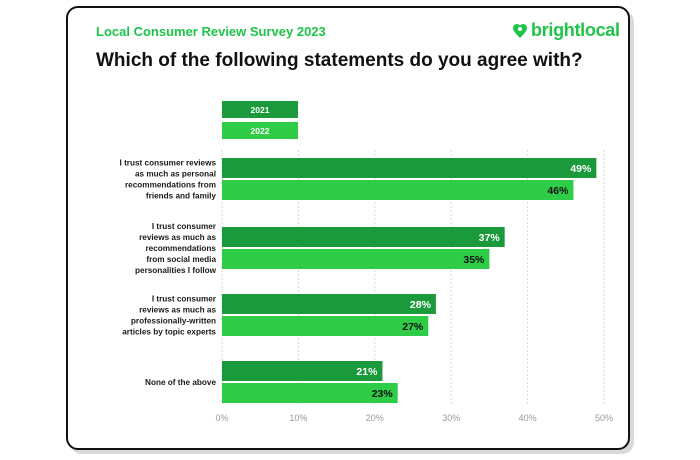  What do you see at coordinates (558, 191) in the screenshot?
I see `value-label-2022: 46%` at bounding box center [558, 191].